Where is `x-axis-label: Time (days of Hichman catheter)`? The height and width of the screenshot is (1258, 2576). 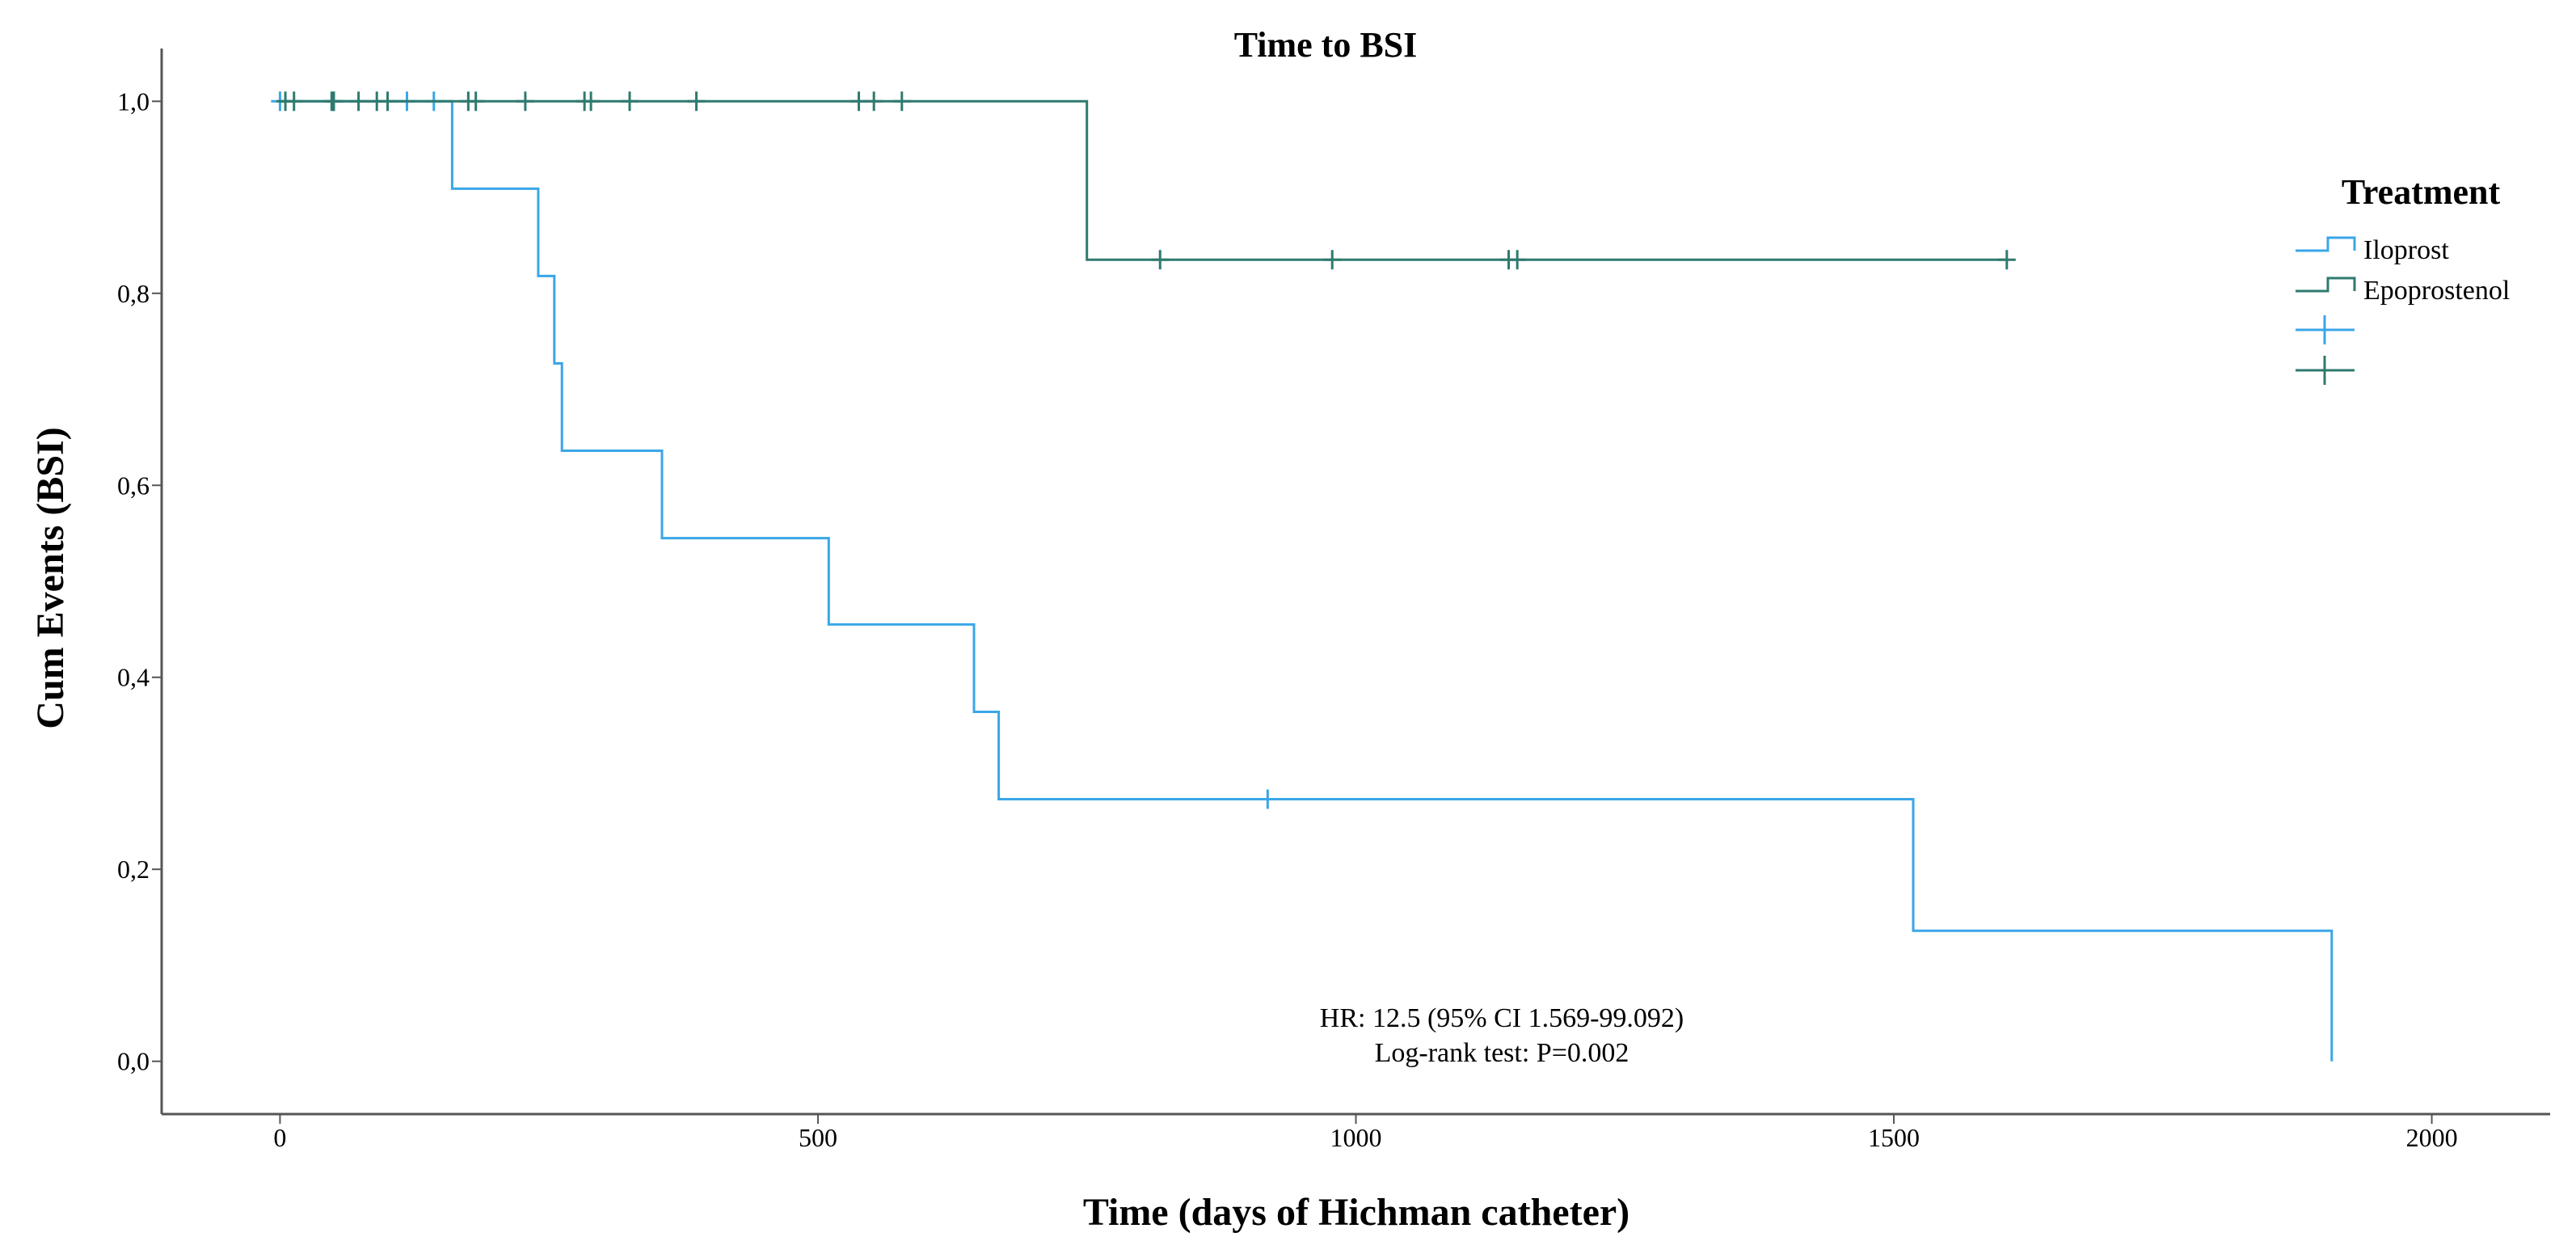 x-axis-label: Time (days of Hichman catheter) is located at coordinates (1356, 1212).